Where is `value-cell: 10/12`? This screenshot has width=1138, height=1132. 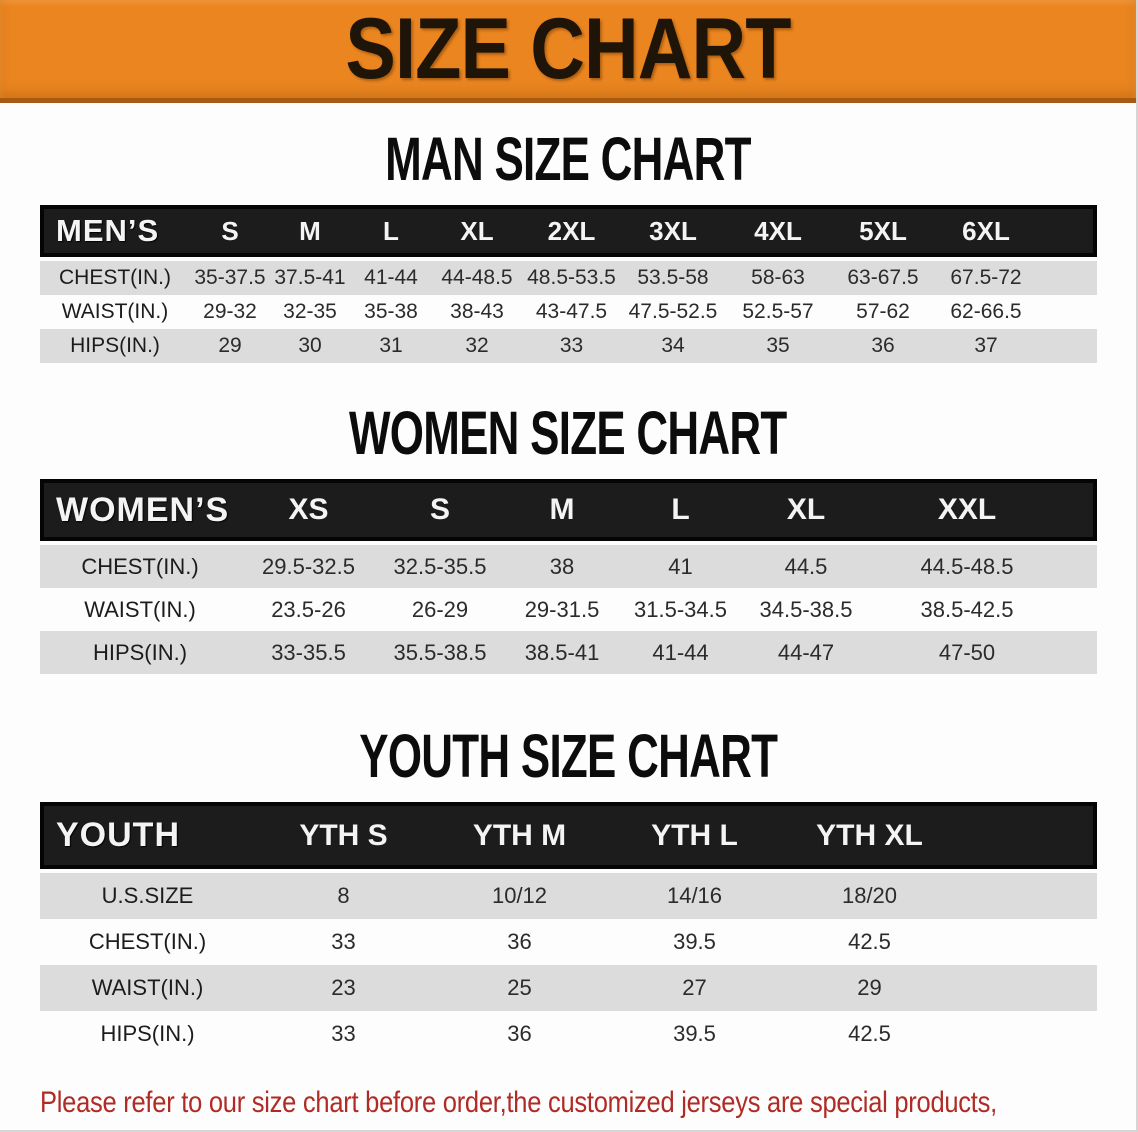
value-cell: 10/12 is located at coordinates (519, 894).